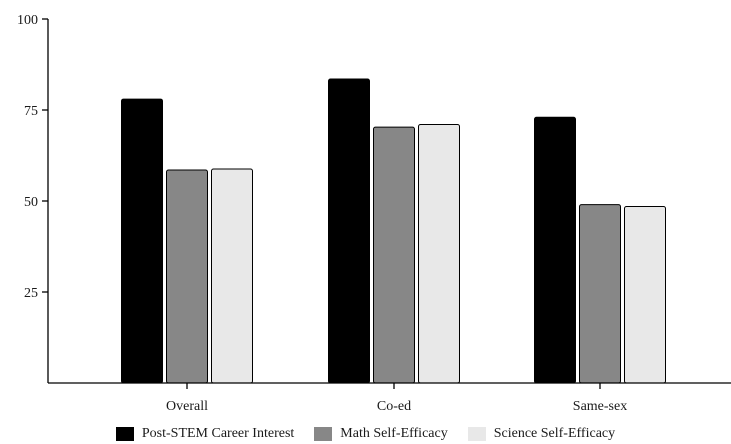  Describe the element at coordinates (600, 294) in the screenshot. I see `bar-same-sex-math-self-efficacy` at that location.